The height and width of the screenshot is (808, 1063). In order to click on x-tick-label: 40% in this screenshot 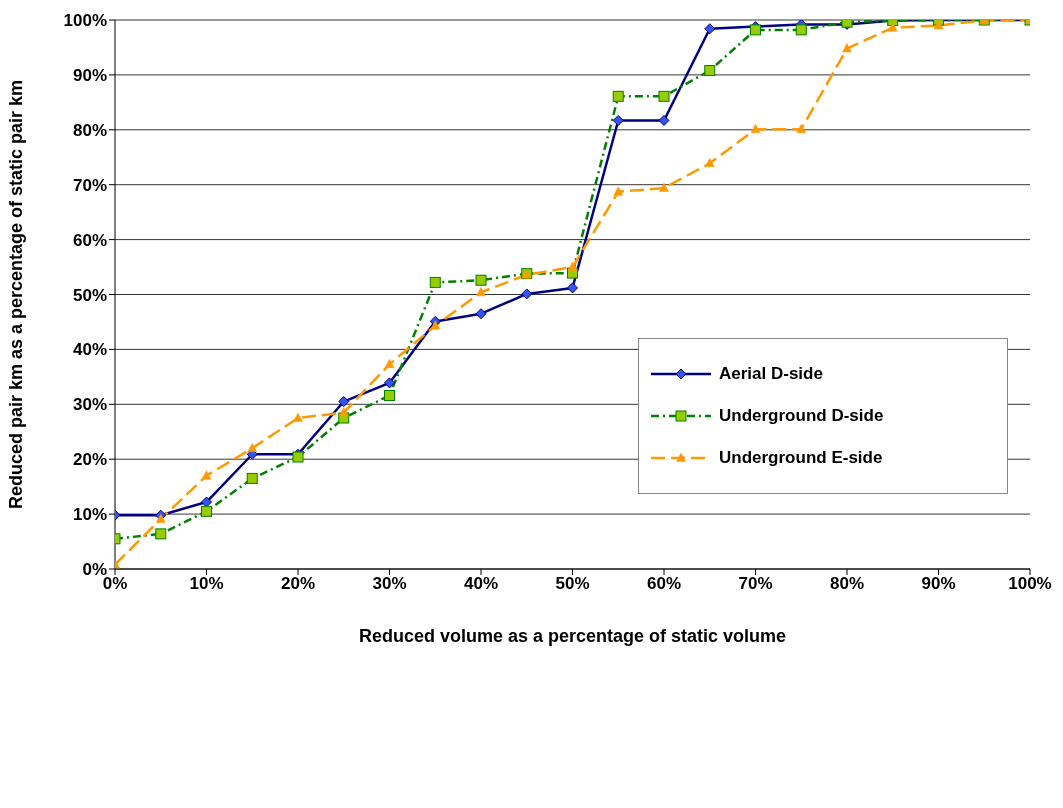, I will do `click(481, 584)`.